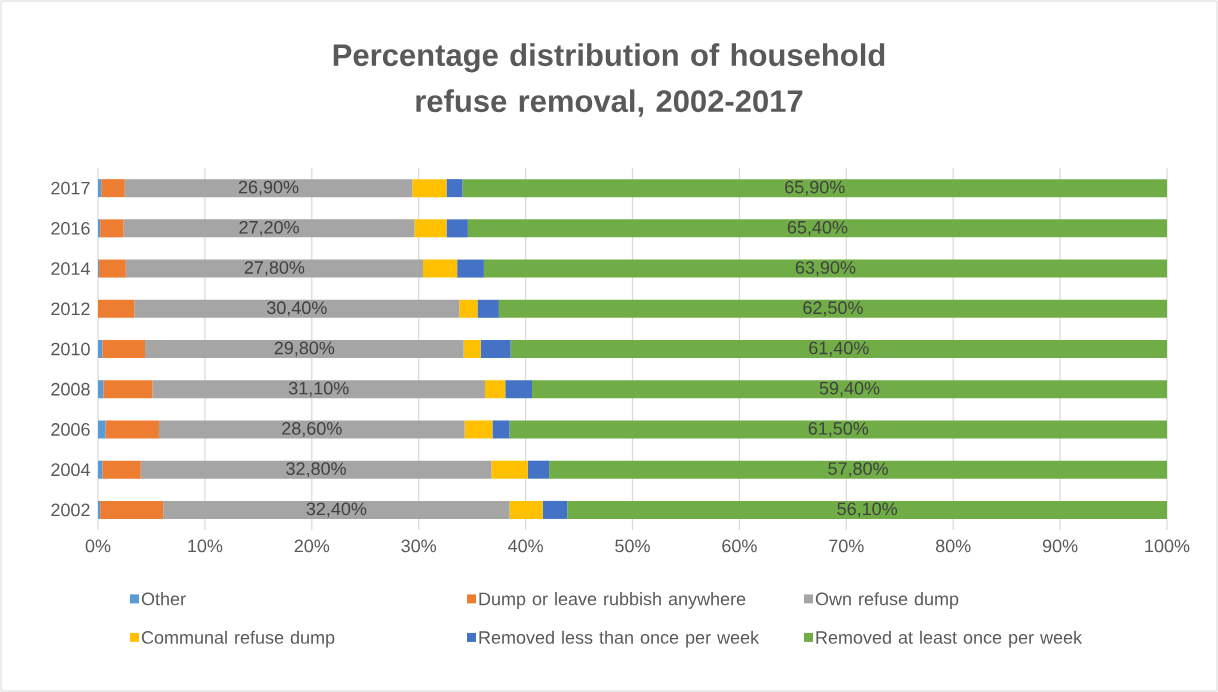 The height and width of the screenshot is (692, 1218). Describe the element at coordinates (887, 600) in the screenshot. I see `legend-label: Own refuse dump` at that location.